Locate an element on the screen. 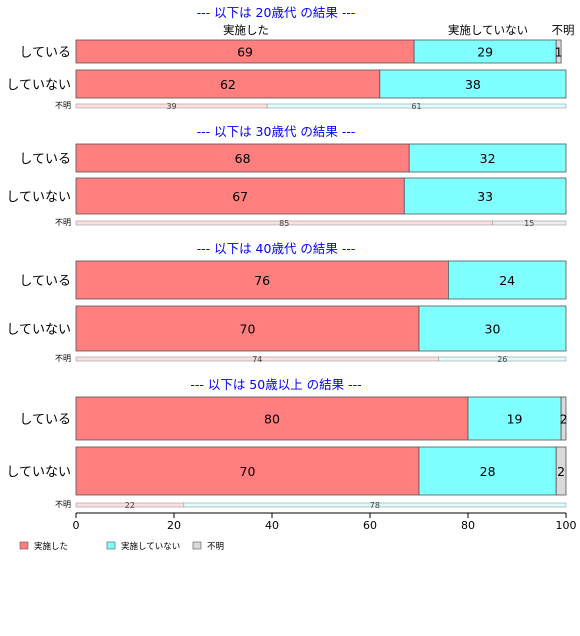 Image resolution: width=580 pixels, height=636 pixels. panel-title: --- 以下は 20歳代 の結果 --- is located at coordinates (276, 12).